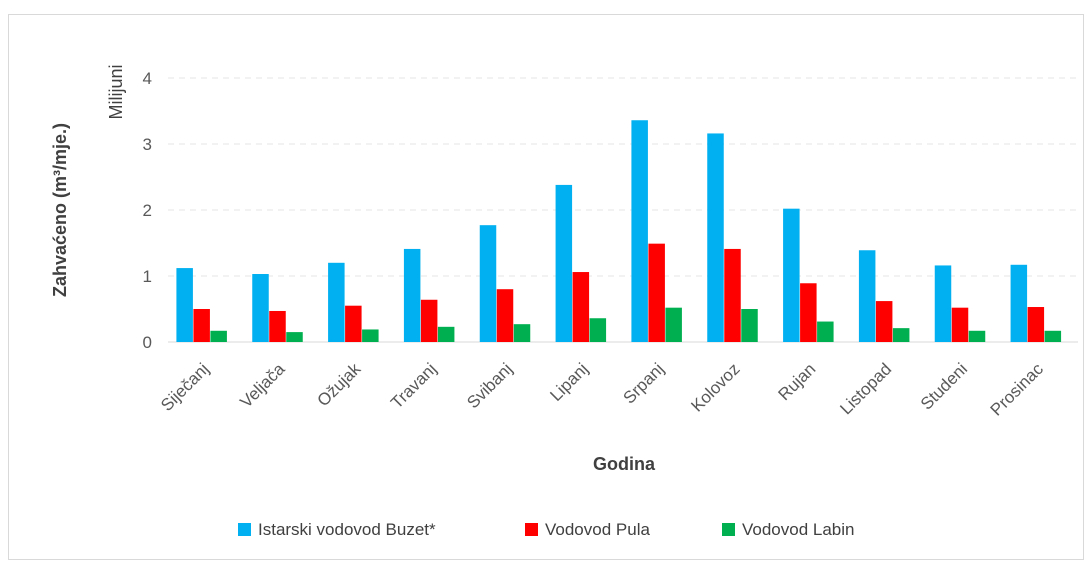 The width and height of the screenshot is (1092, 565). I want to click on y-tick-label: 4, so click(147, 78).